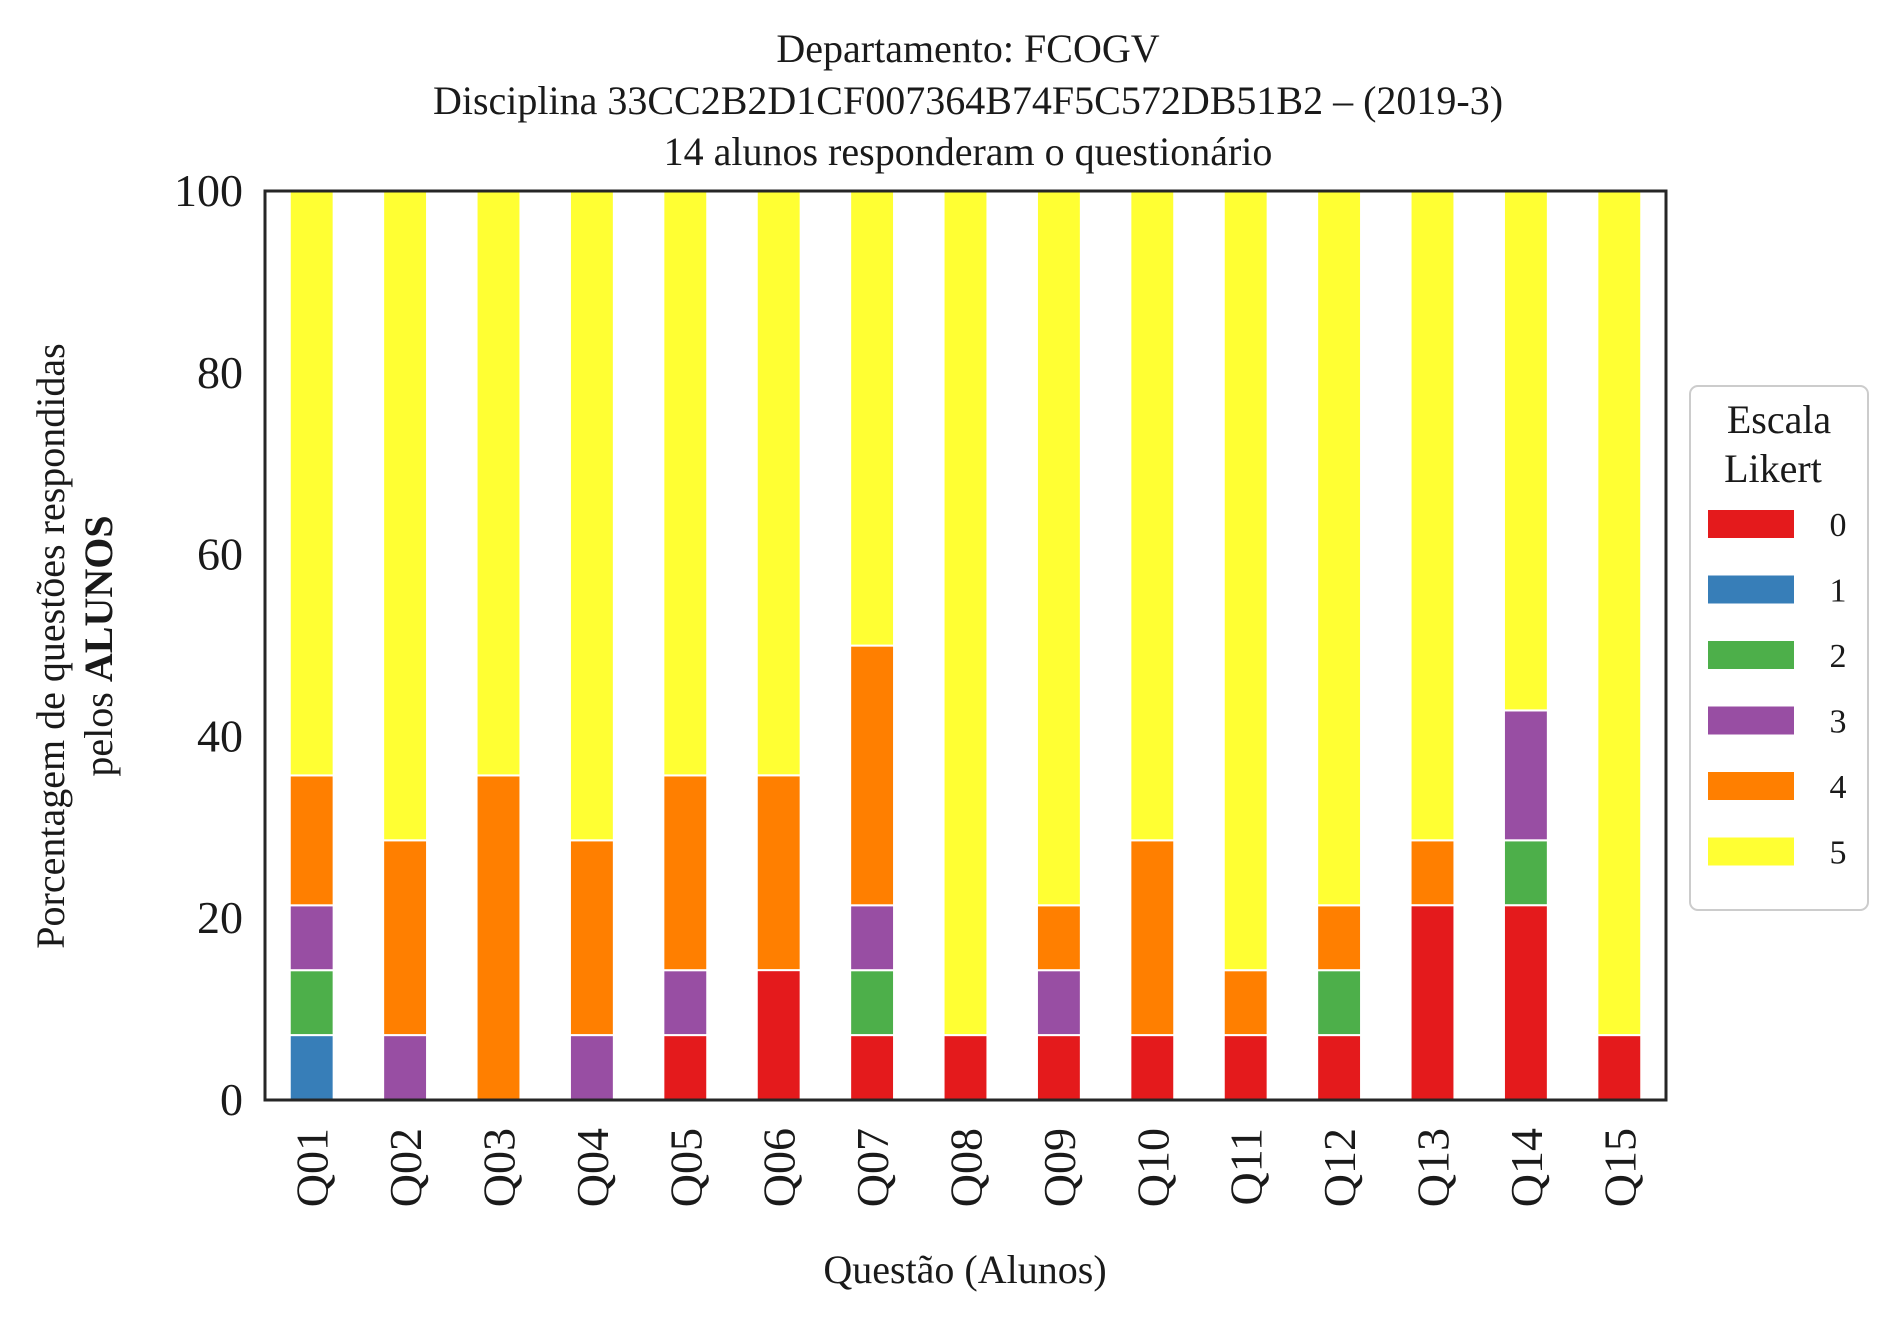 The width and height of the screenshot is (1892, 1323). I want to click on legend: Escala Likert 0 1 2 3 4 5, so click(1779, 648).